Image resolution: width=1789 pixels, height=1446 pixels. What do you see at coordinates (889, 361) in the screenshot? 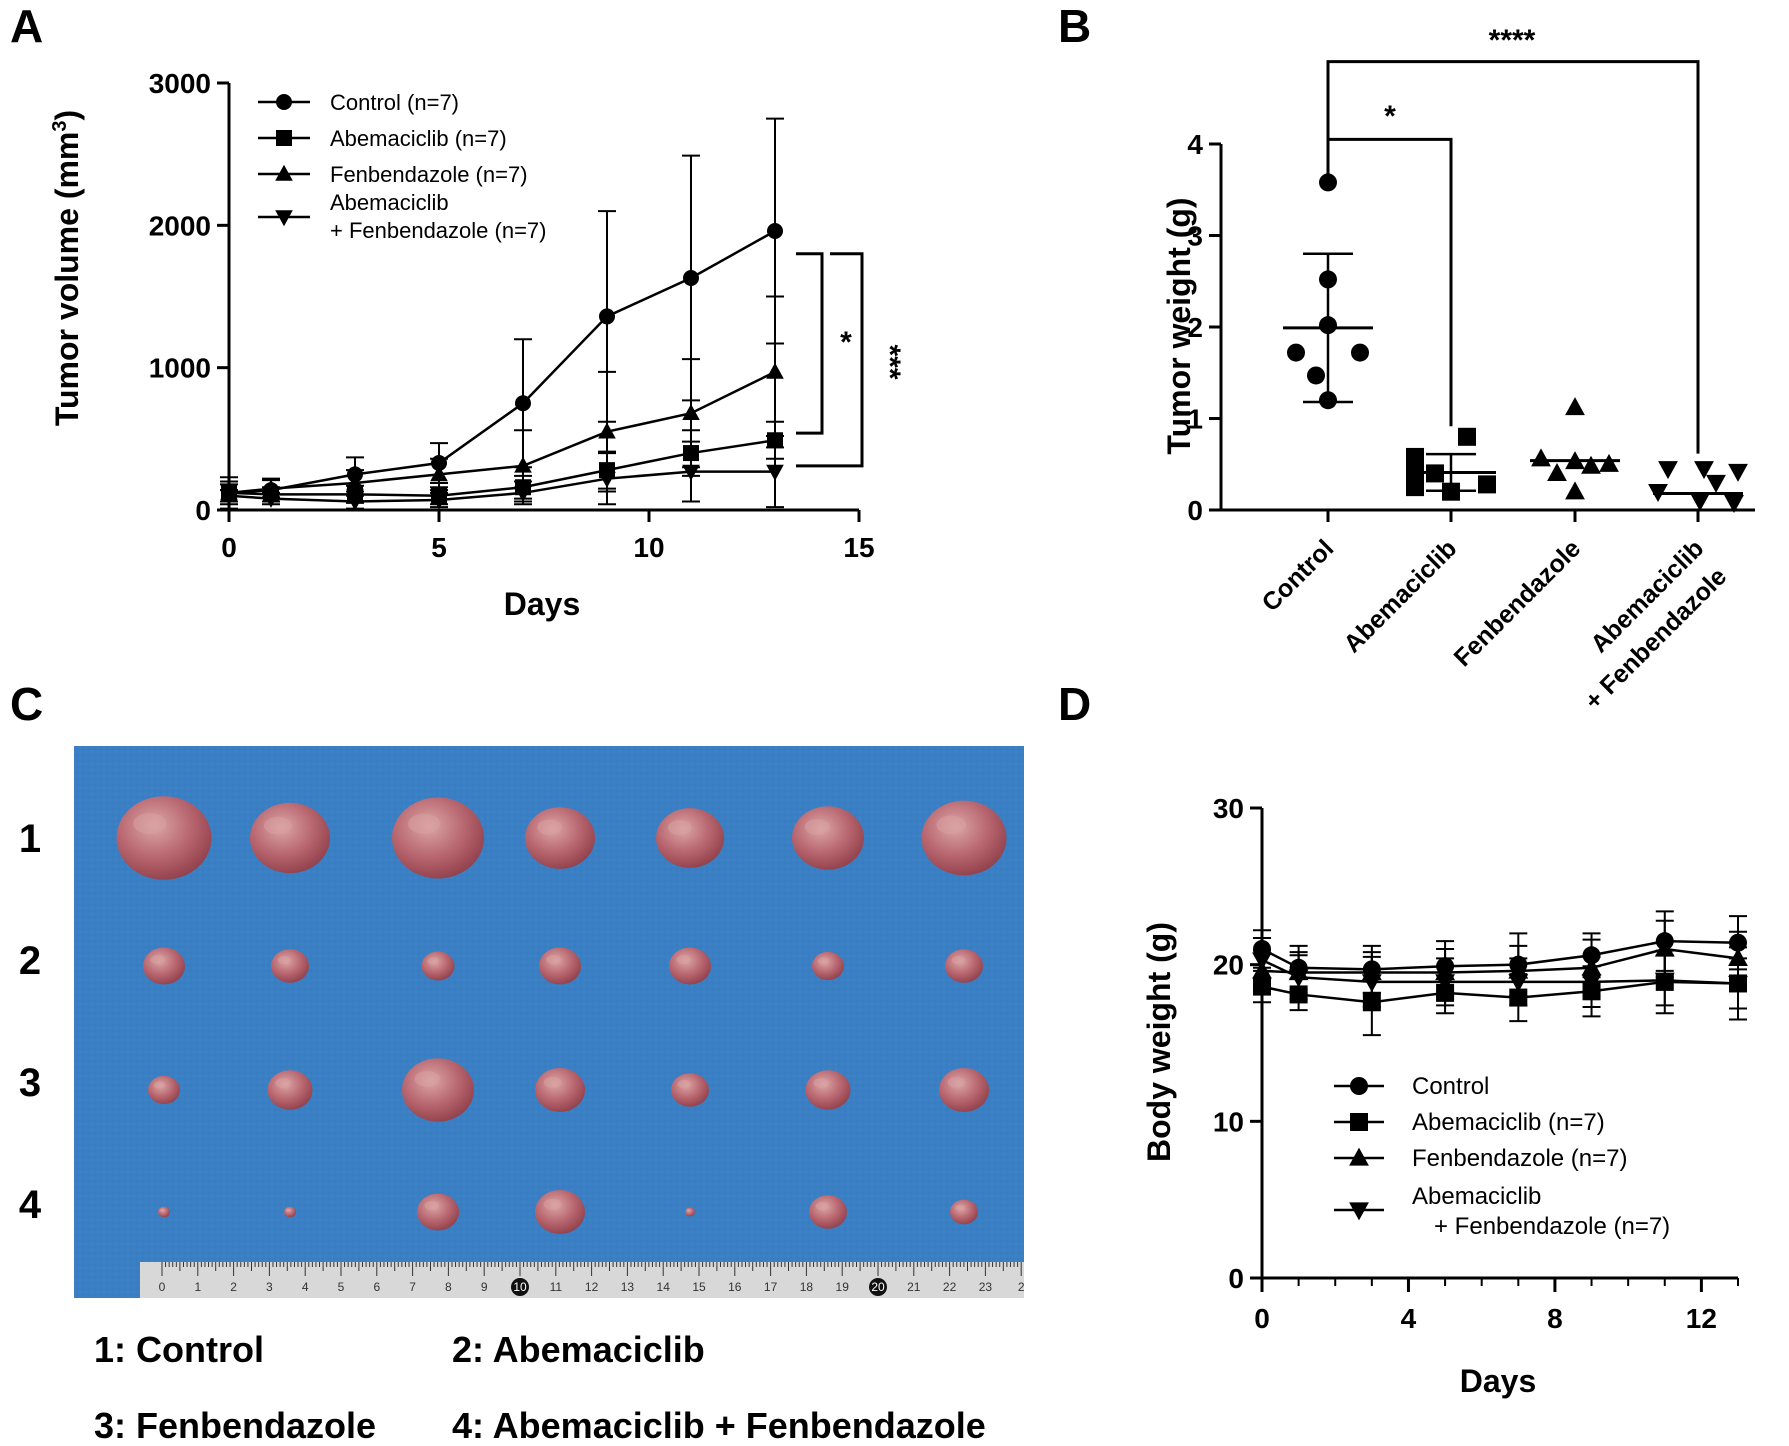
I see `panel-a-sig-star-3: ***` at bounding box center [889, 361].